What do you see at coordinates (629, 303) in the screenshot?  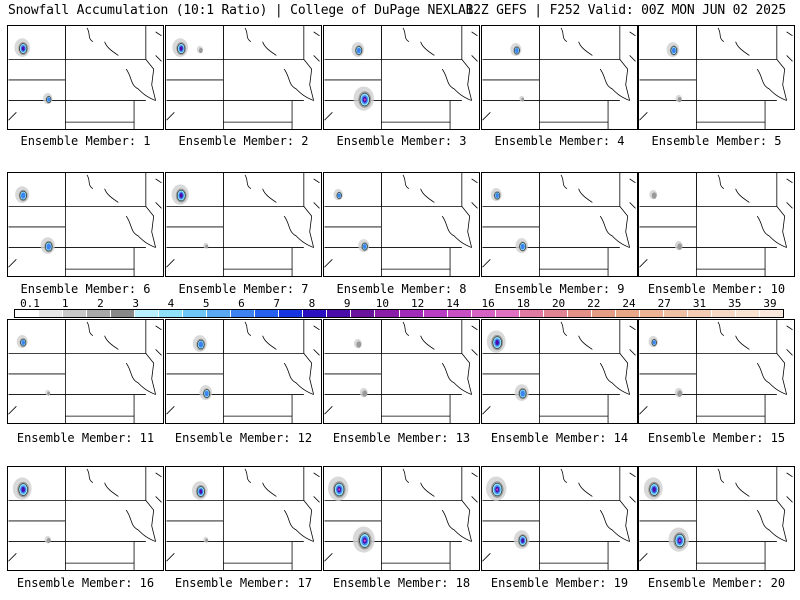 I see `colorbar-tick: 24` at bounding box center [629, 303].